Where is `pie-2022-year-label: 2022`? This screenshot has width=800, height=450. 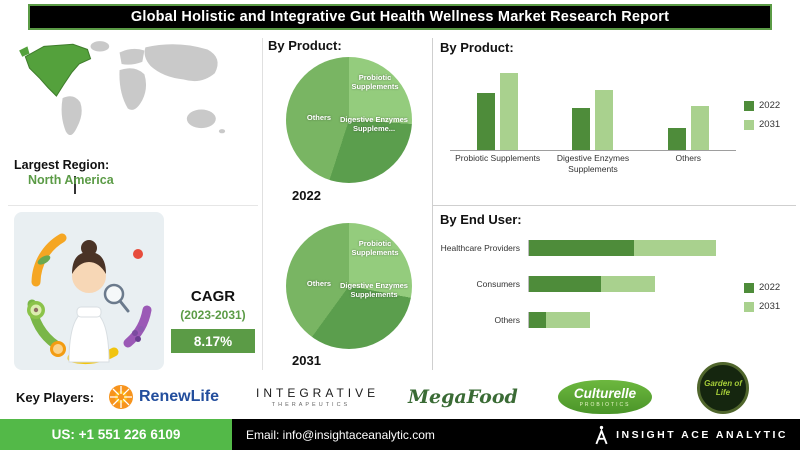 pie-2022-year-label: 2022 is located at coordinates (306, 195).